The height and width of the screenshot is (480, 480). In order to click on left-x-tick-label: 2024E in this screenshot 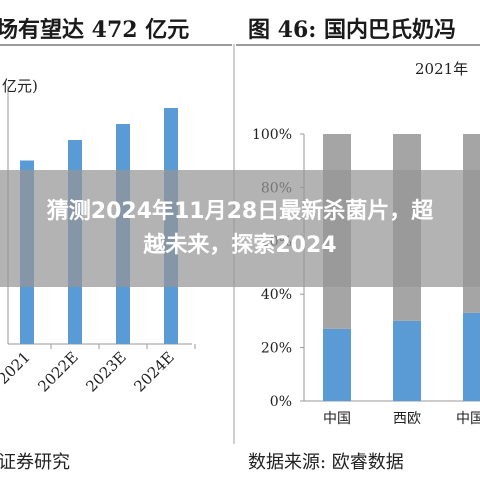, I will do `click(153, 371)`.